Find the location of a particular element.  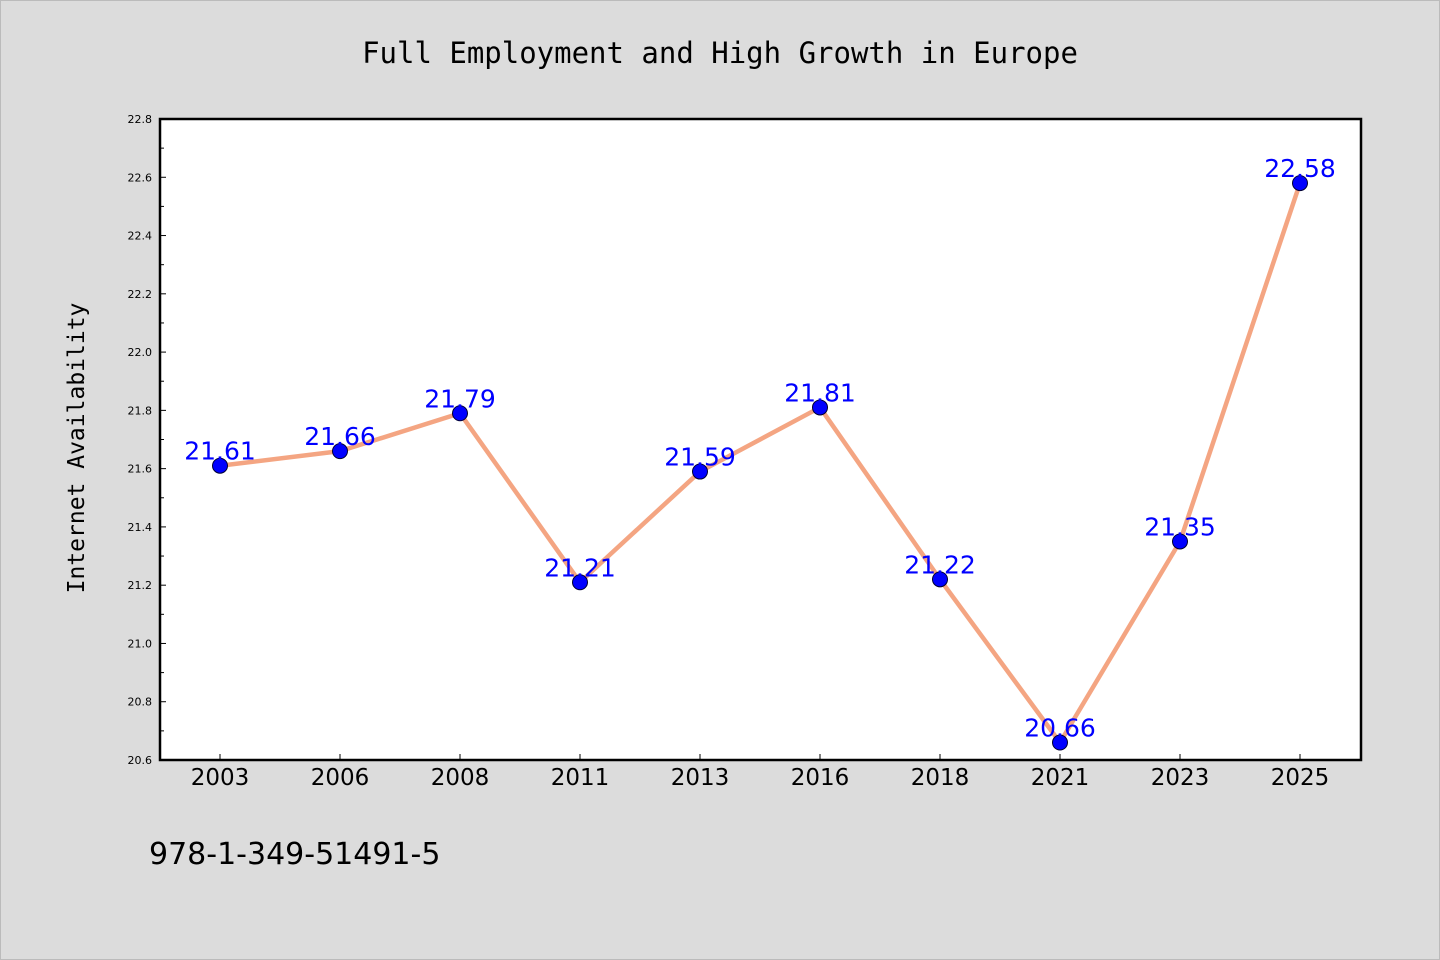

x-tick-label: 2013 is located at coordinates (700, 778).